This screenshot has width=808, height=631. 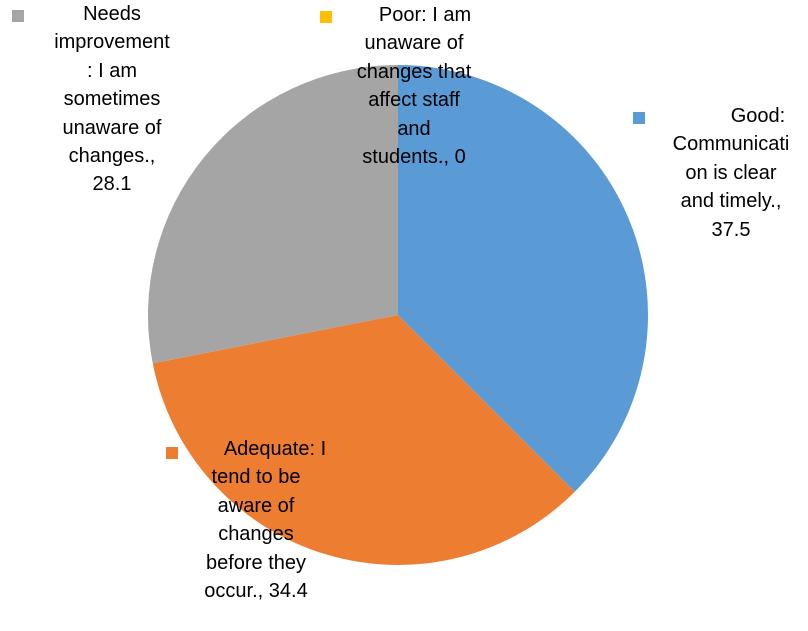 What do you see at coordinates (326, 17) in the screenshot?
I see `legend-key-poor` at bounding box center [326, 17].